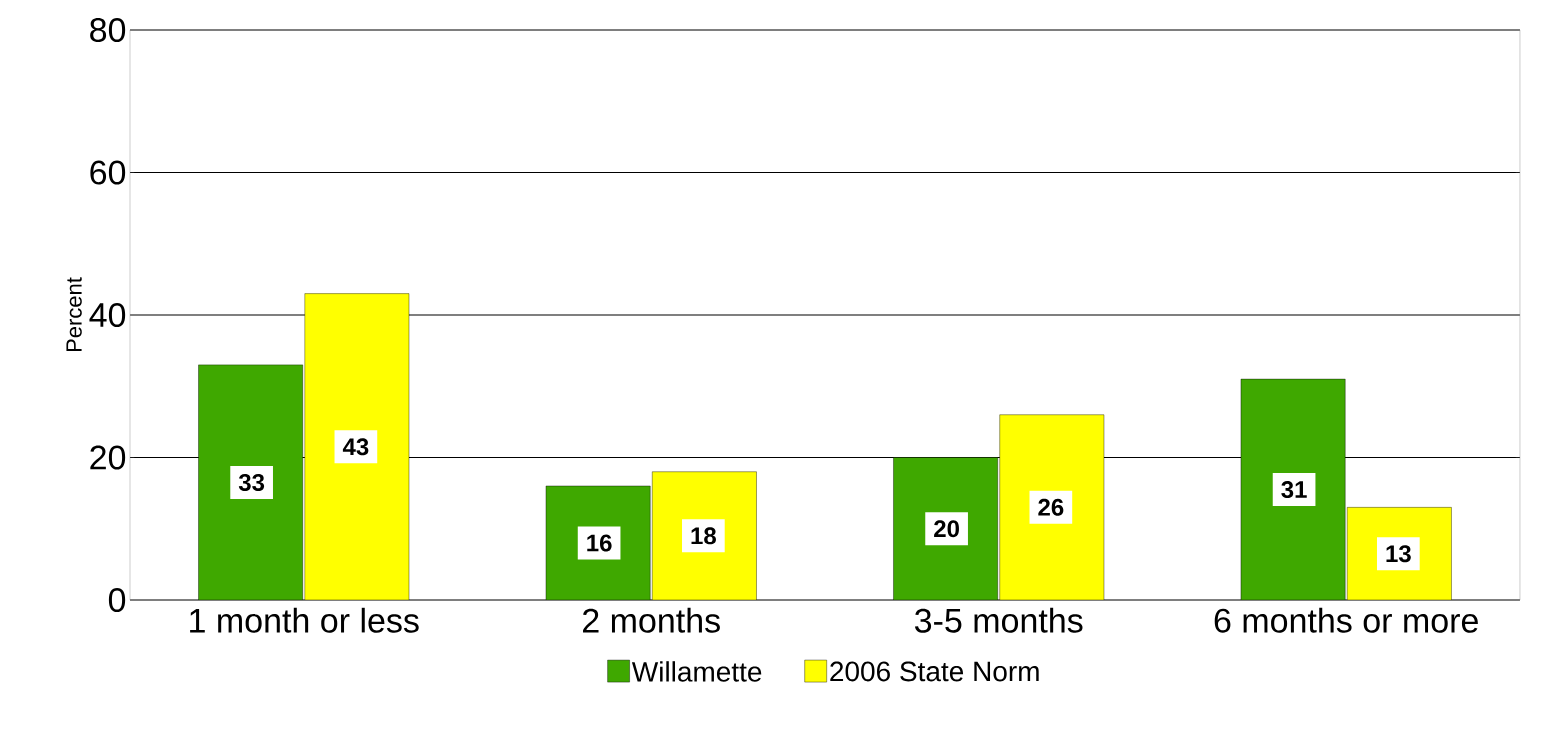 Image resolution: width=1542 pixels, height=735 pixels. What do you see at coordinates (1294, 490) in the screenshot?
I see `data-label: 31` at bounding box center [1294, 490].